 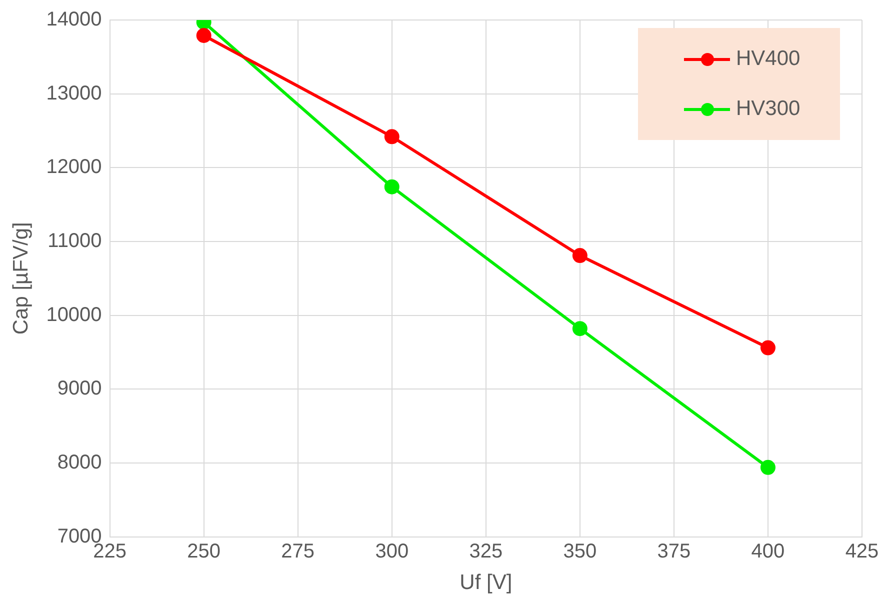 What do you see at coordinates (298, 551) in the screenshot?
I see `x-tick-label: 275` at bounding box center [298, 551].